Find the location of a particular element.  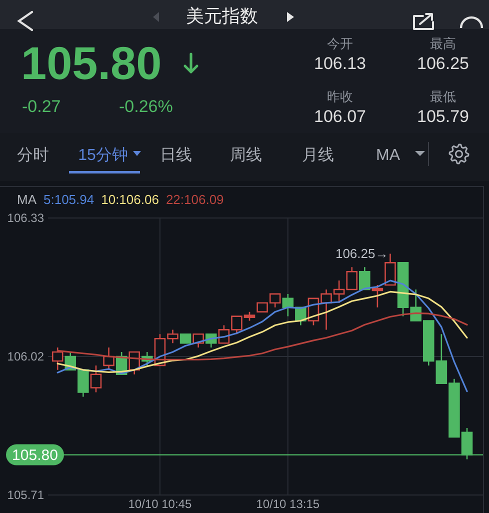

text: 106.25 is located at coordinates (443, 63).